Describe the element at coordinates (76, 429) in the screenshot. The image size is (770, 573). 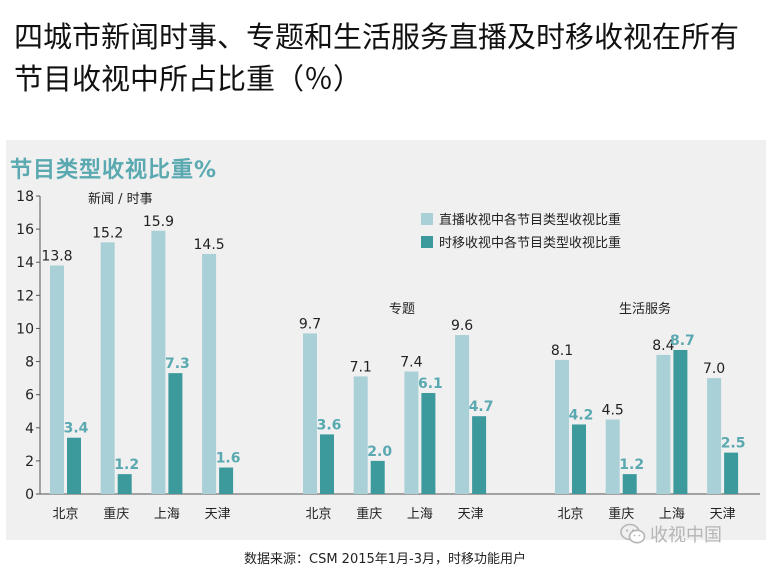
I see `data-label-timeshift: 3.4` at that location.